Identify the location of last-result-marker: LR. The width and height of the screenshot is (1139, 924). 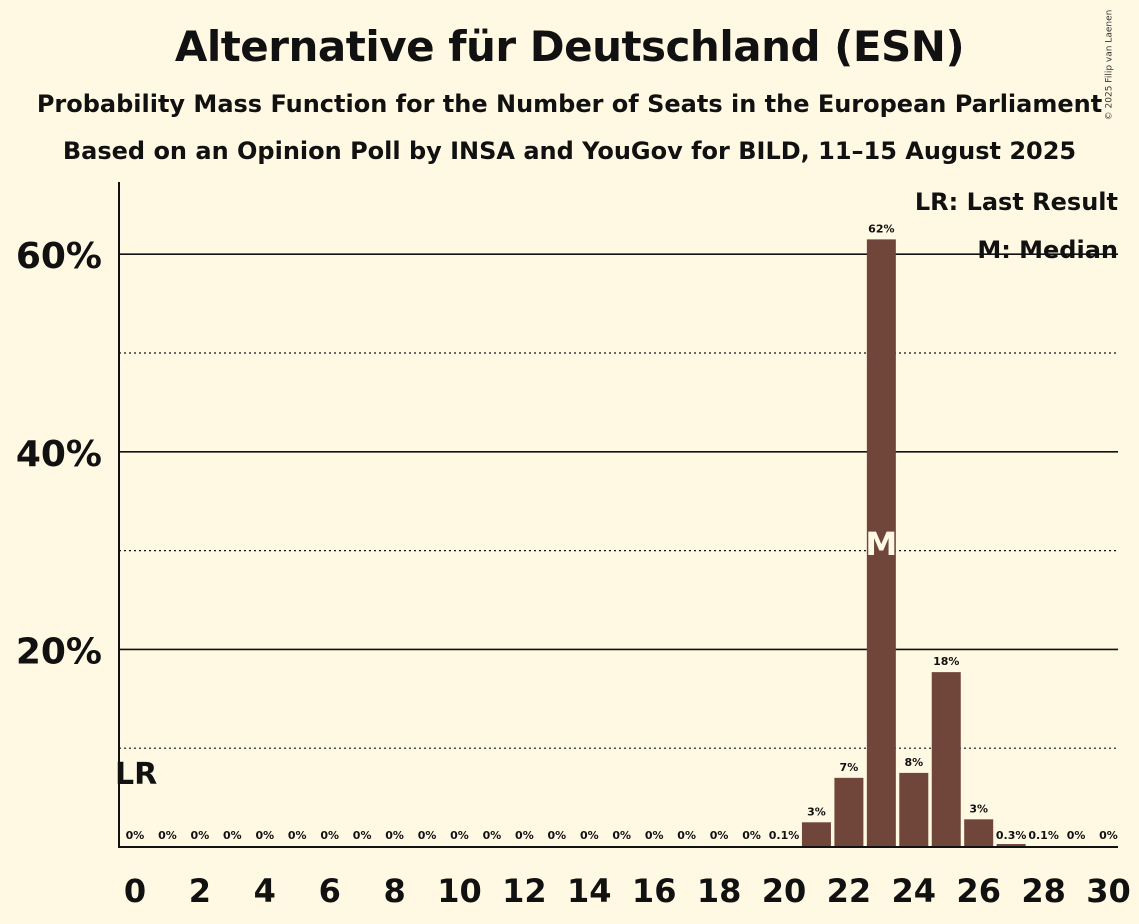
(136, 774).